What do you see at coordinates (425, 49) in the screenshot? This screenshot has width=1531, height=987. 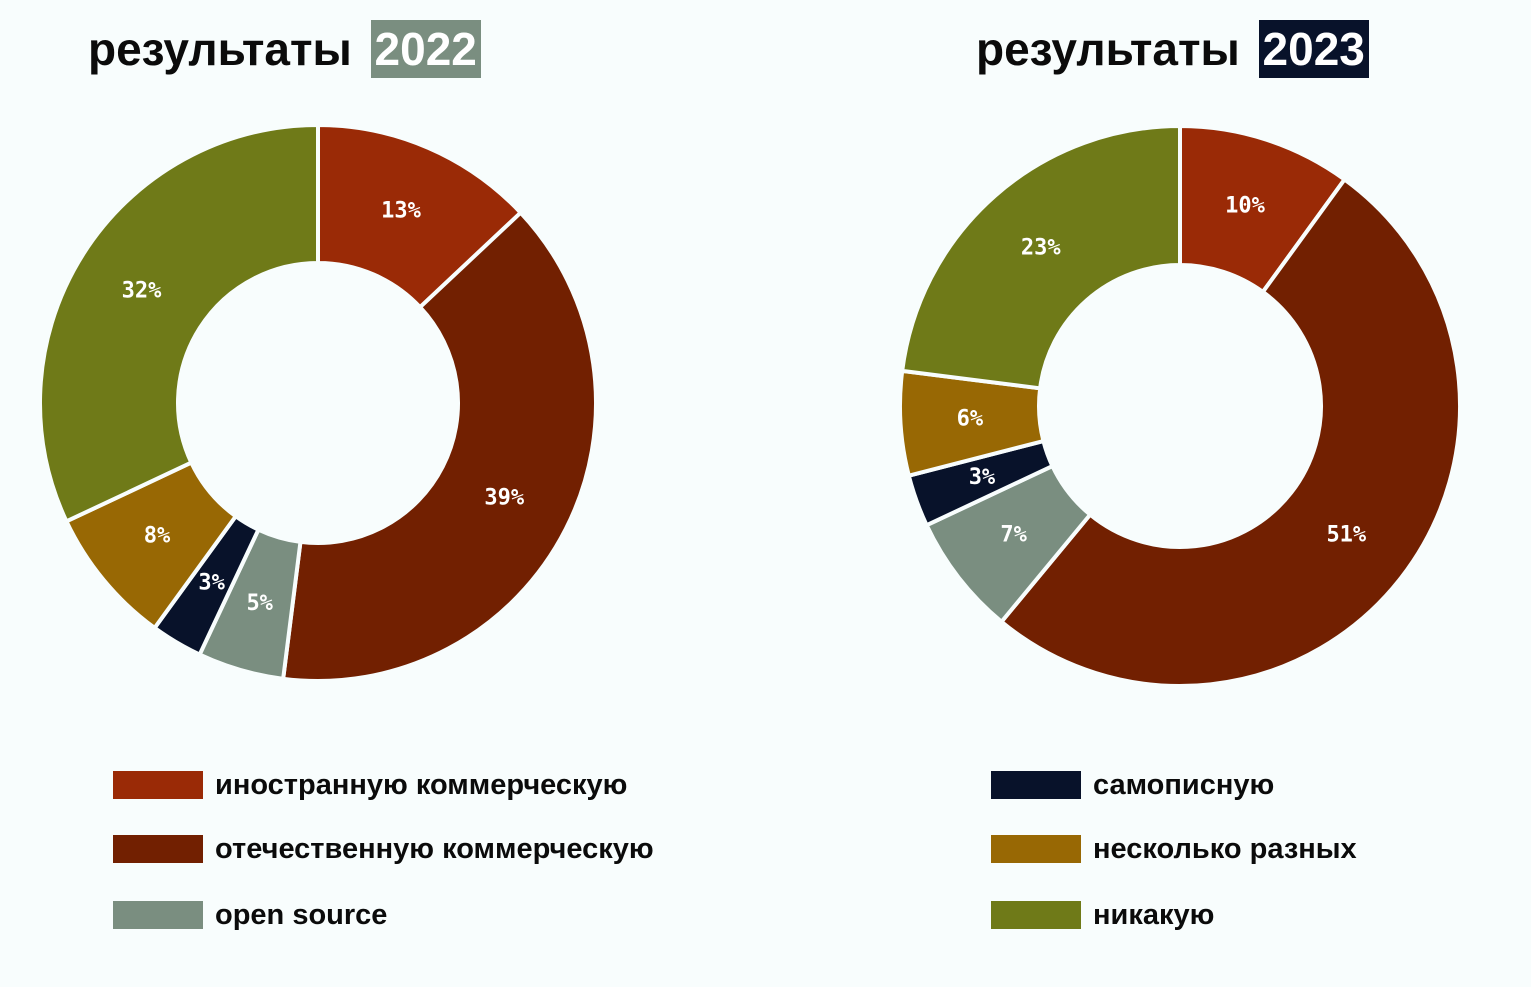 I see `chart-title-year-badge: 2022` at bounding box center [425, 49].